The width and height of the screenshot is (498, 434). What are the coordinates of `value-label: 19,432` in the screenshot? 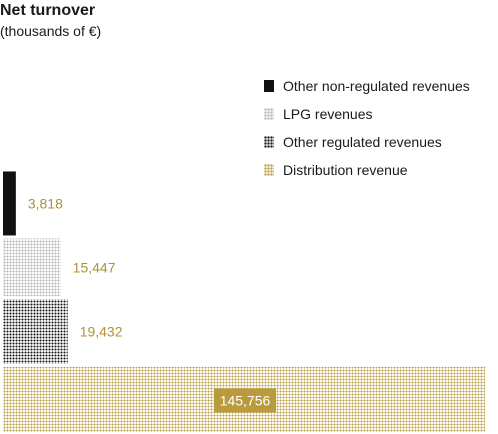 It's located at (101, 332).